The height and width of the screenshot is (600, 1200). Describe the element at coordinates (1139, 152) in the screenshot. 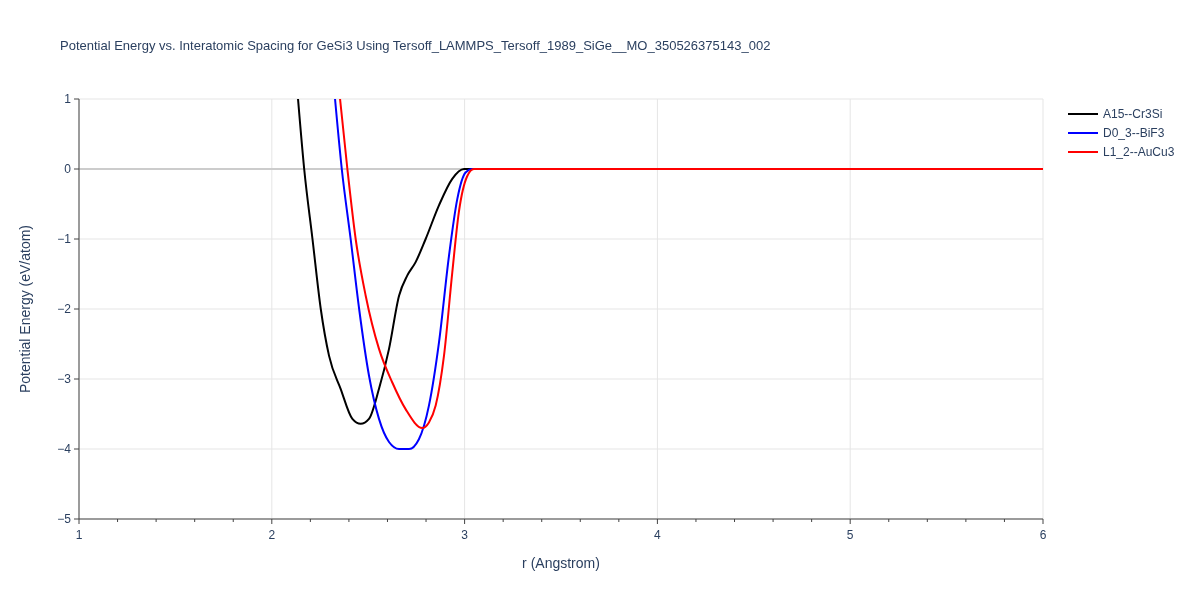

I see `legend-label: L1_2--AuCu3` at that location.